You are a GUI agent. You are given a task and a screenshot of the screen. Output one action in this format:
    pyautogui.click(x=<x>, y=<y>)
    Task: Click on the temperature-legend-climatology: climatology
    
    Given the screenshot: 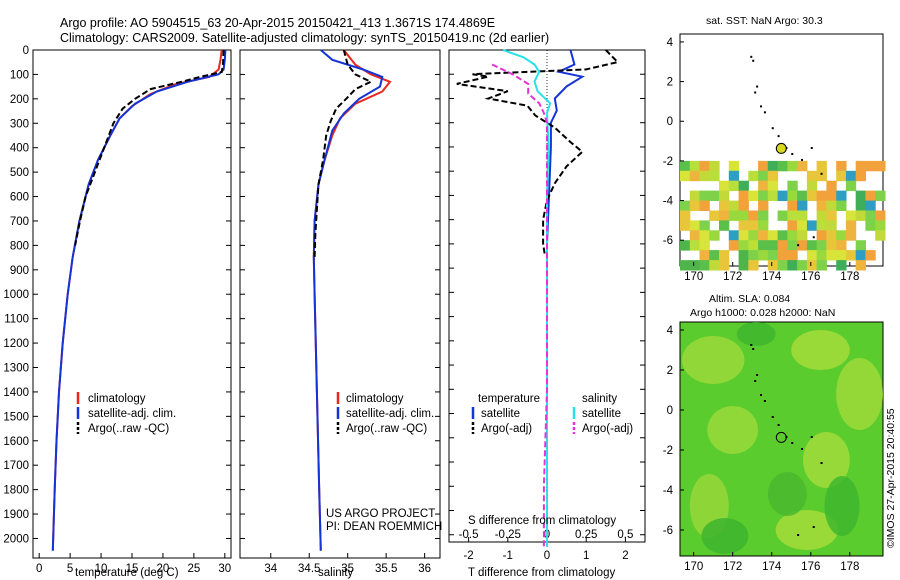 What is the action you would take?
    pyautogui.click(x=117, y=399)
    